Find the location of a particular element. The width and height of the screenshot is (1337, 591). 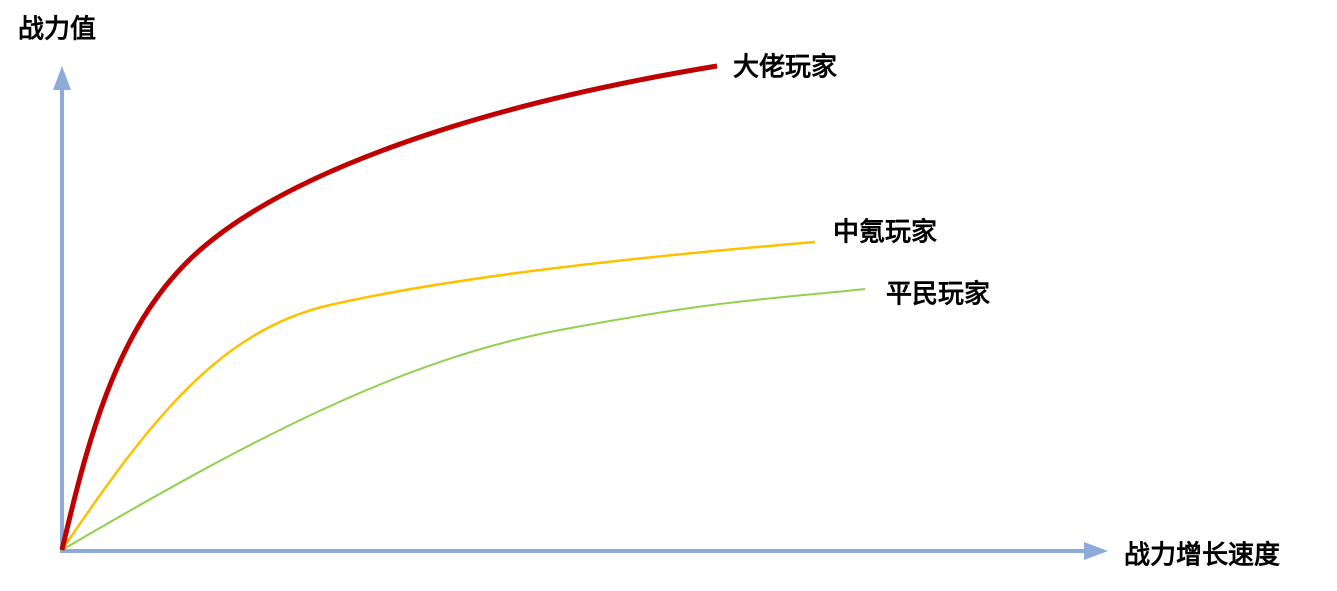

curve-label: 大佬玩家 is located at coordinates (785, 67).